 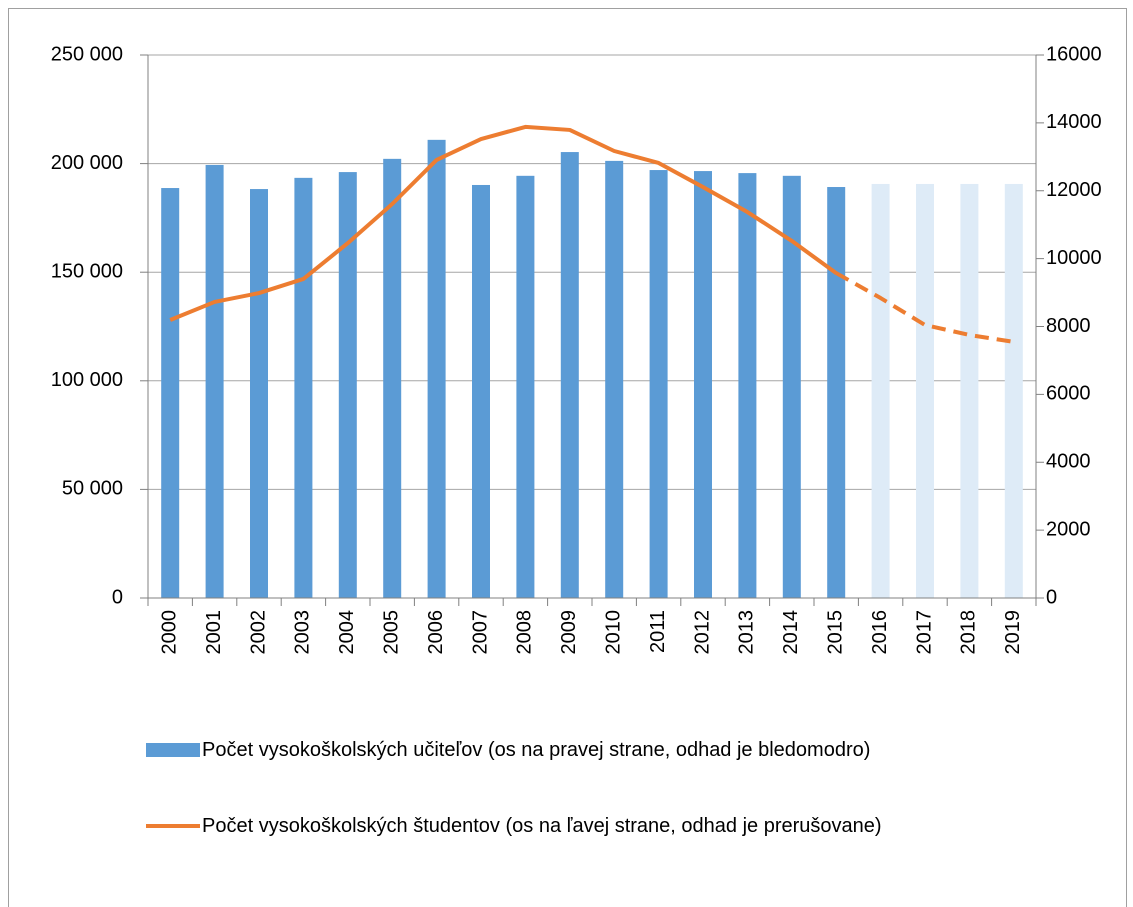 I want to click on y2-tick-label: 16000, so click(x=1074, y=54).